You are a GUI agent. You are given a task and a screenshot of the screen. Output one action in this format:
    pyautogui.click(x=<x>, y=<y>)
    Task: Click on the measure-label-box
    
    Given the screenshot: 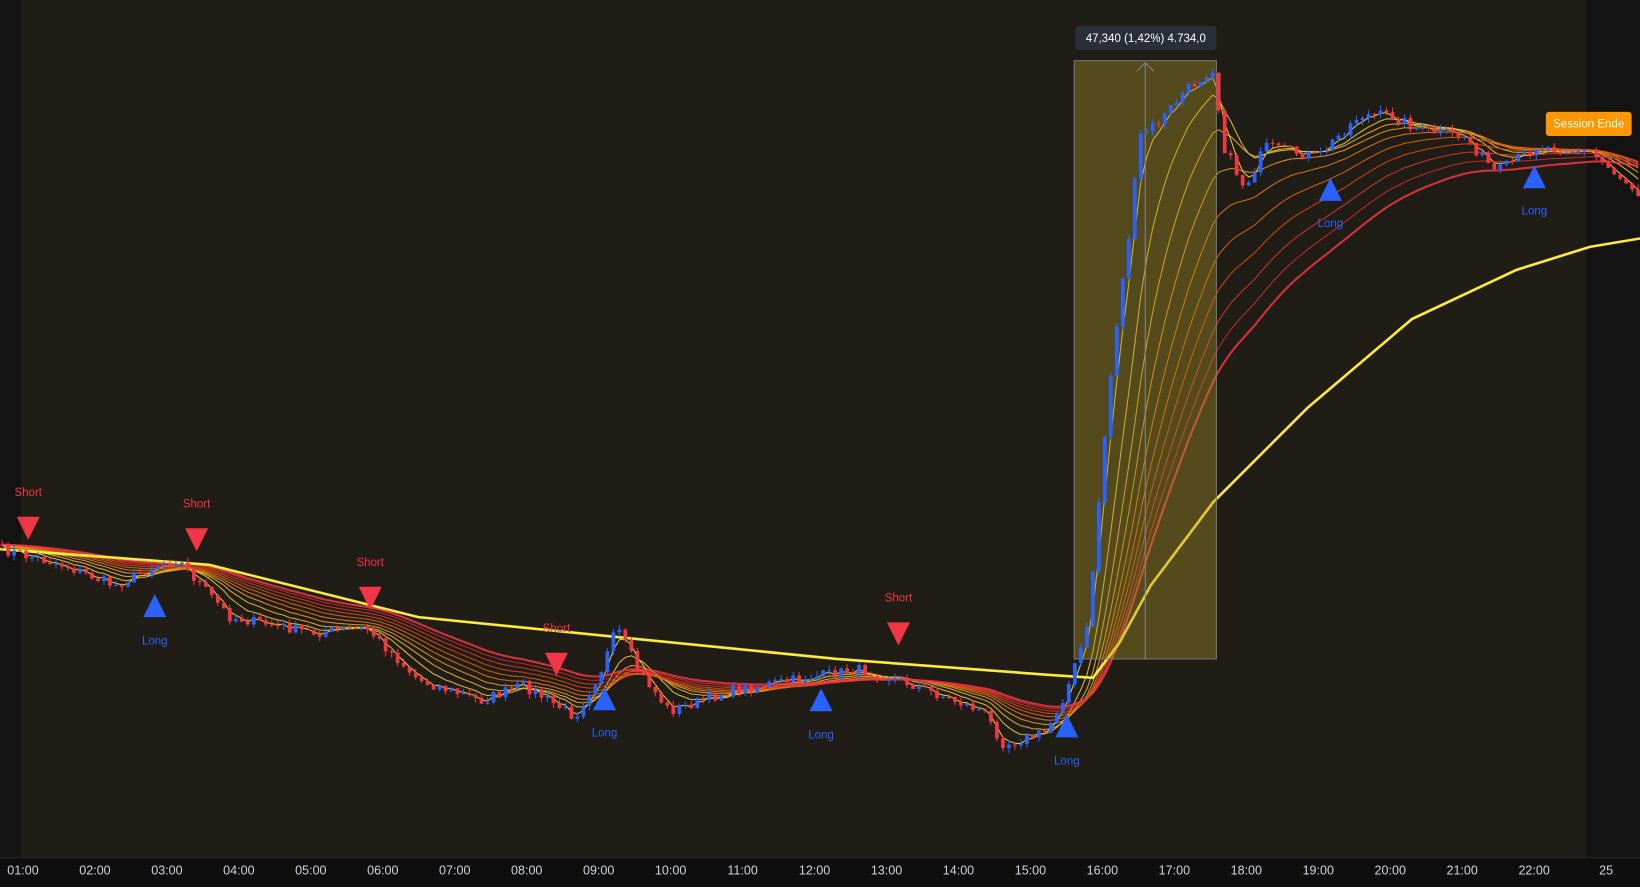 What is the action you would take?
    pyautogui.click(x=1146, y=38)
    